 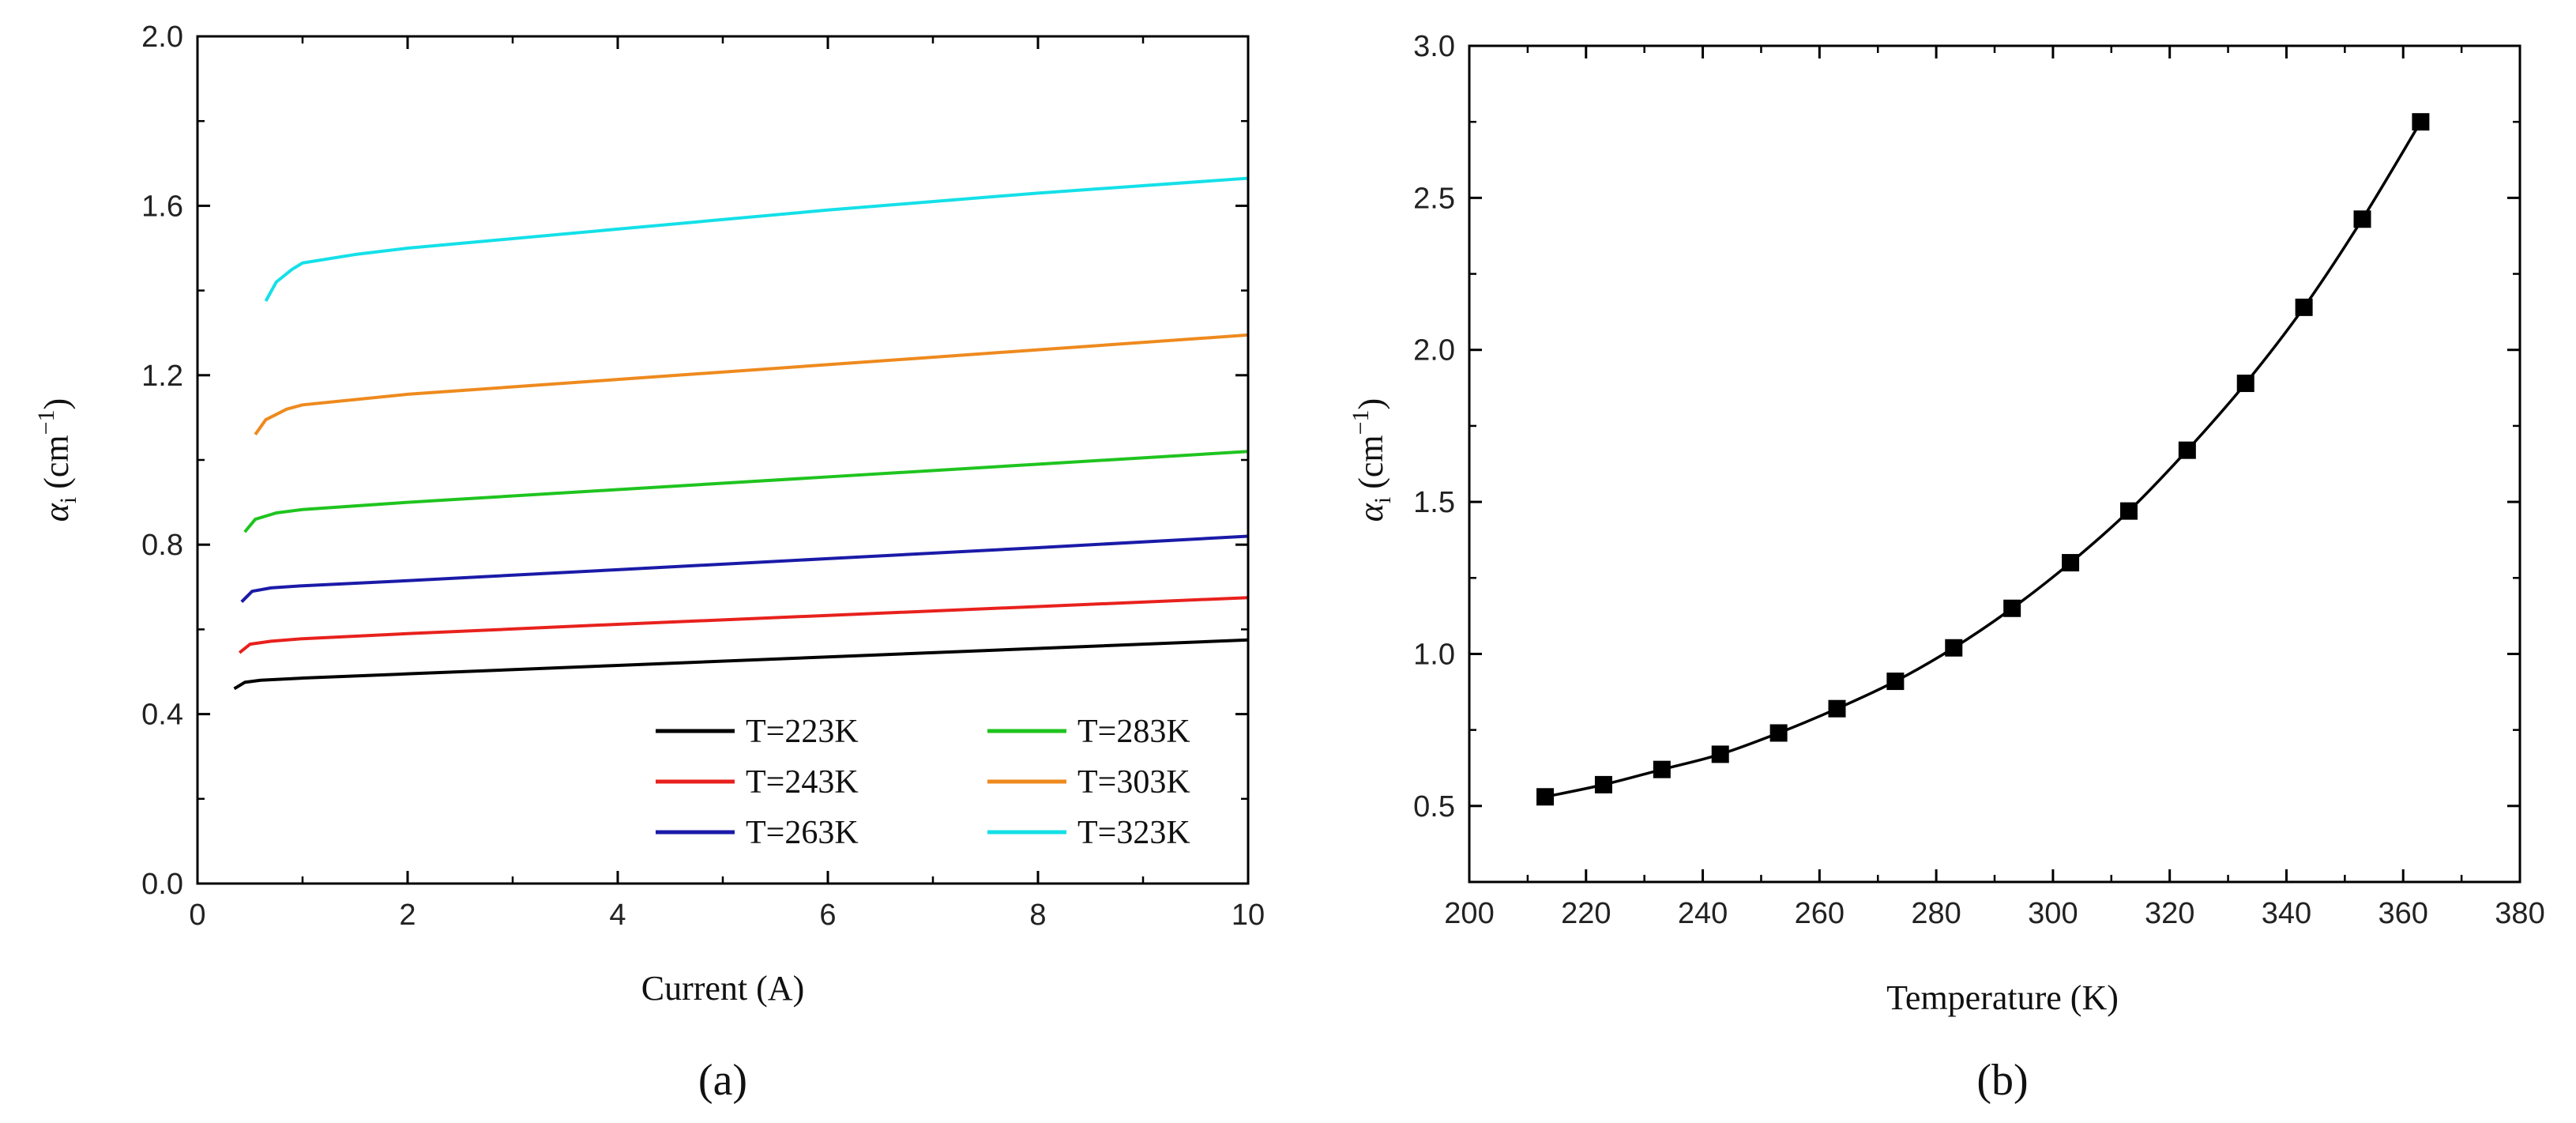 What do you see at coordinates (1586, 913) in the screenshot?
I see `b-x-tick-label: 220` at bounding box center [1586, 913].